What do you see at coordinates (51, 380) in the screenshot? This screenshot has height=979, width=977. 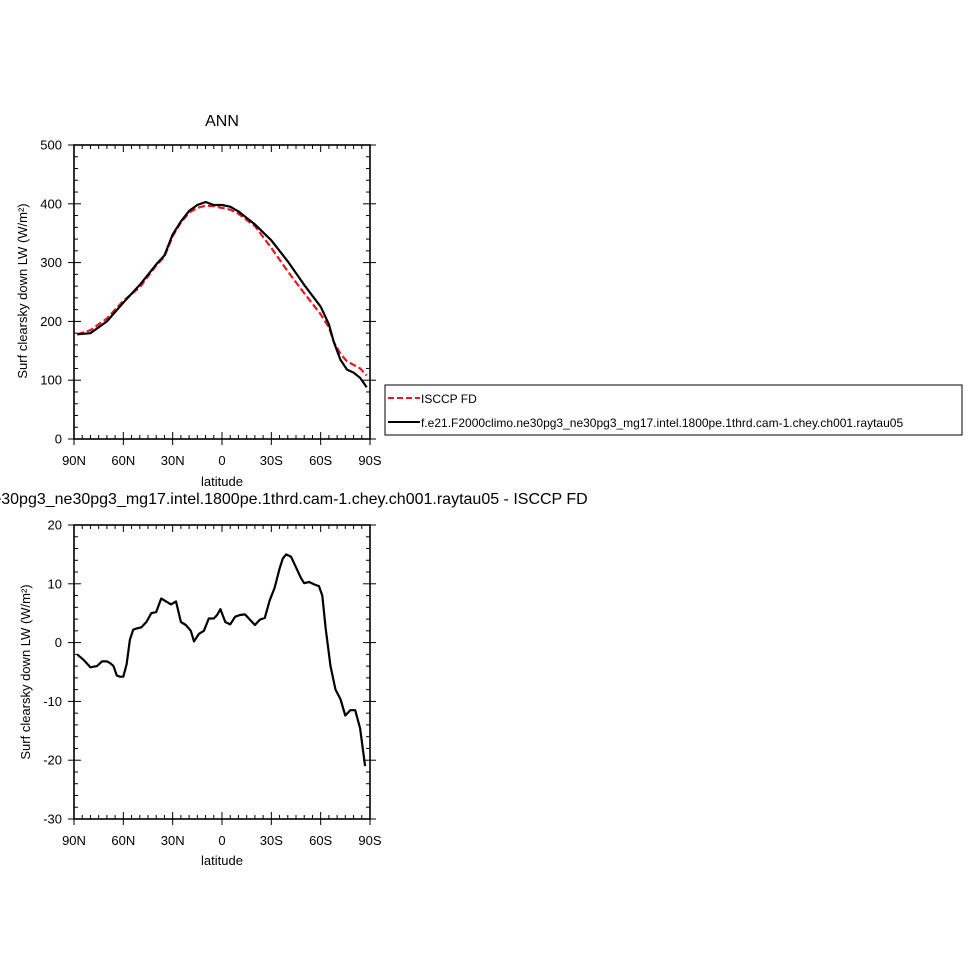 I see `y-tick-label: 100` at bounding box center [51, 380].